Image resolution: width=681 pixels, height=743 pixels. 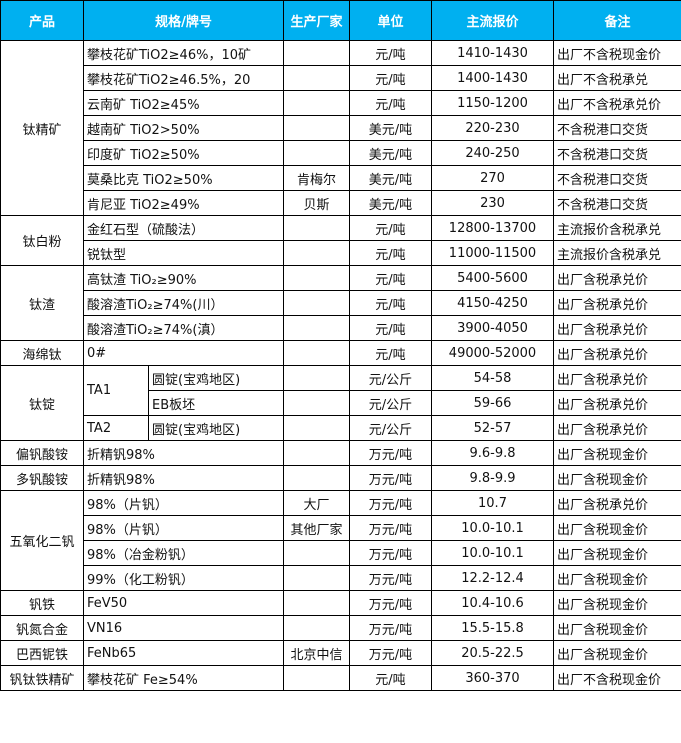 What do you see at coordinates (42, 628) in the screenshot?
I see `product-cell: 钒氮合金` at bounding box center [42, 628].